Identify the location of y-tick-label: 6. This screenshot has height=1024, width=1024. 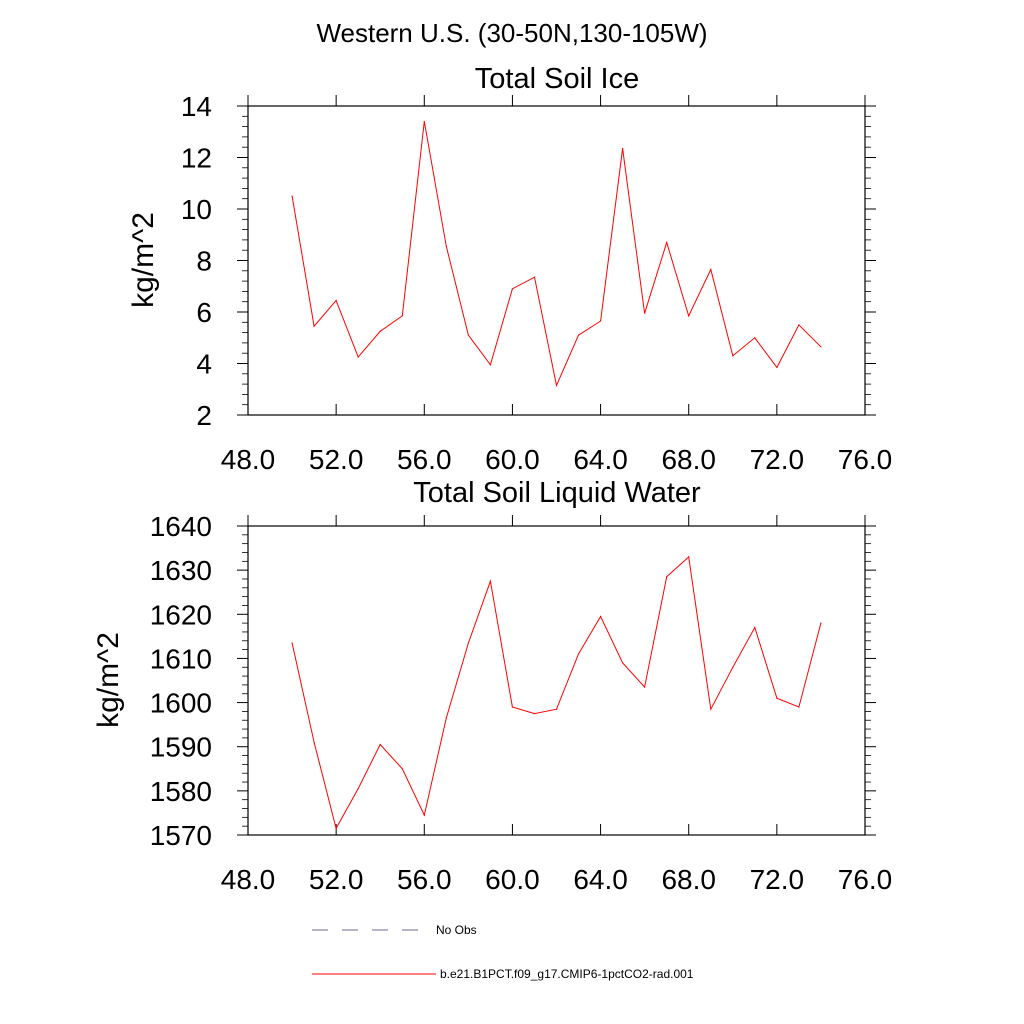
(204, 312).